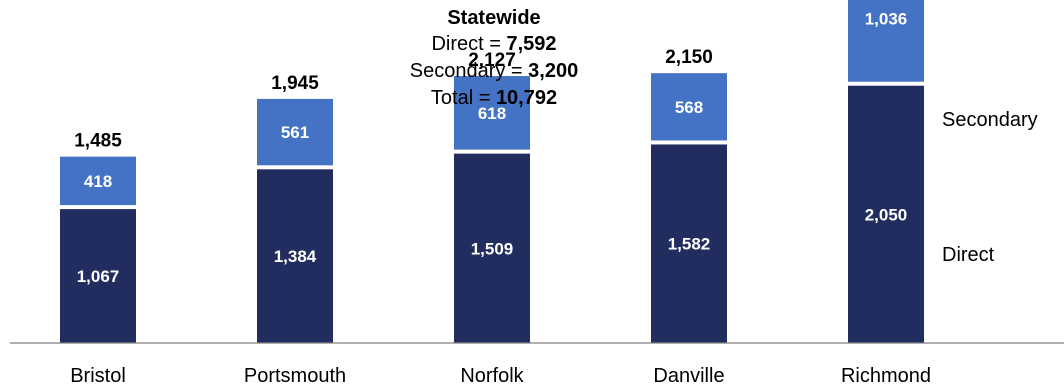  I want to click on bar-secondary-danville, so click(689, 107).